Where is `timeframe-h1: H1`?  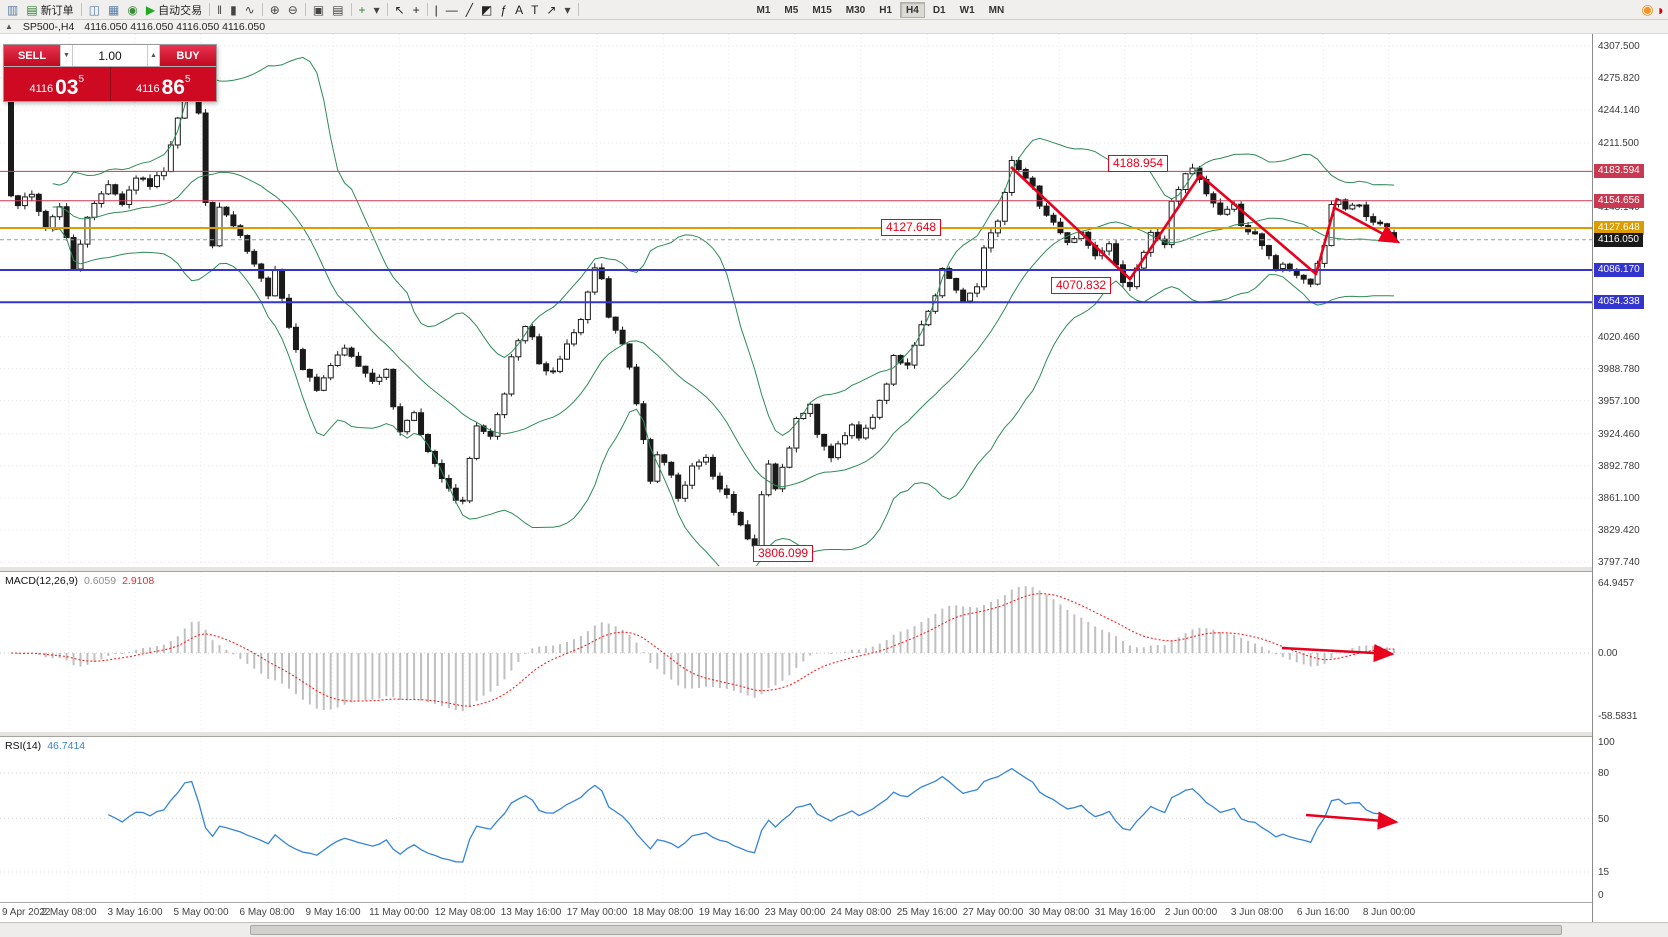 timeframe-h1: H1 is located at coordinates (886, 10).